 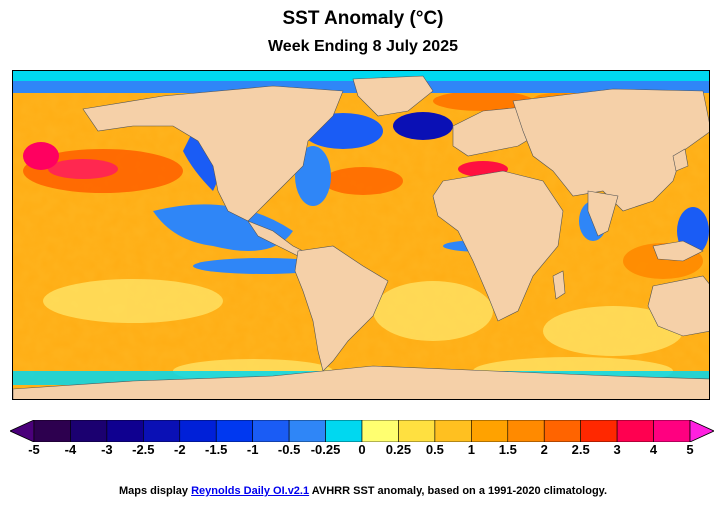 I want to click on asia, so click(x=610, y=150).